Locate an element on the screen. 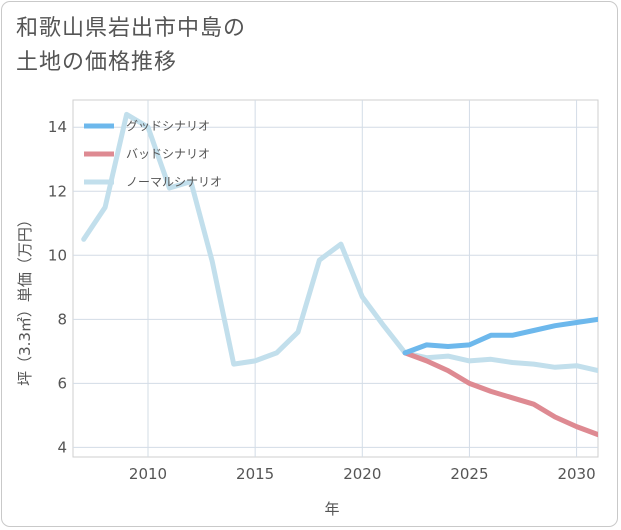 This screenshot has height=530, width=621. y-tick-label-4: 4 is located at coordinates (62, 447).